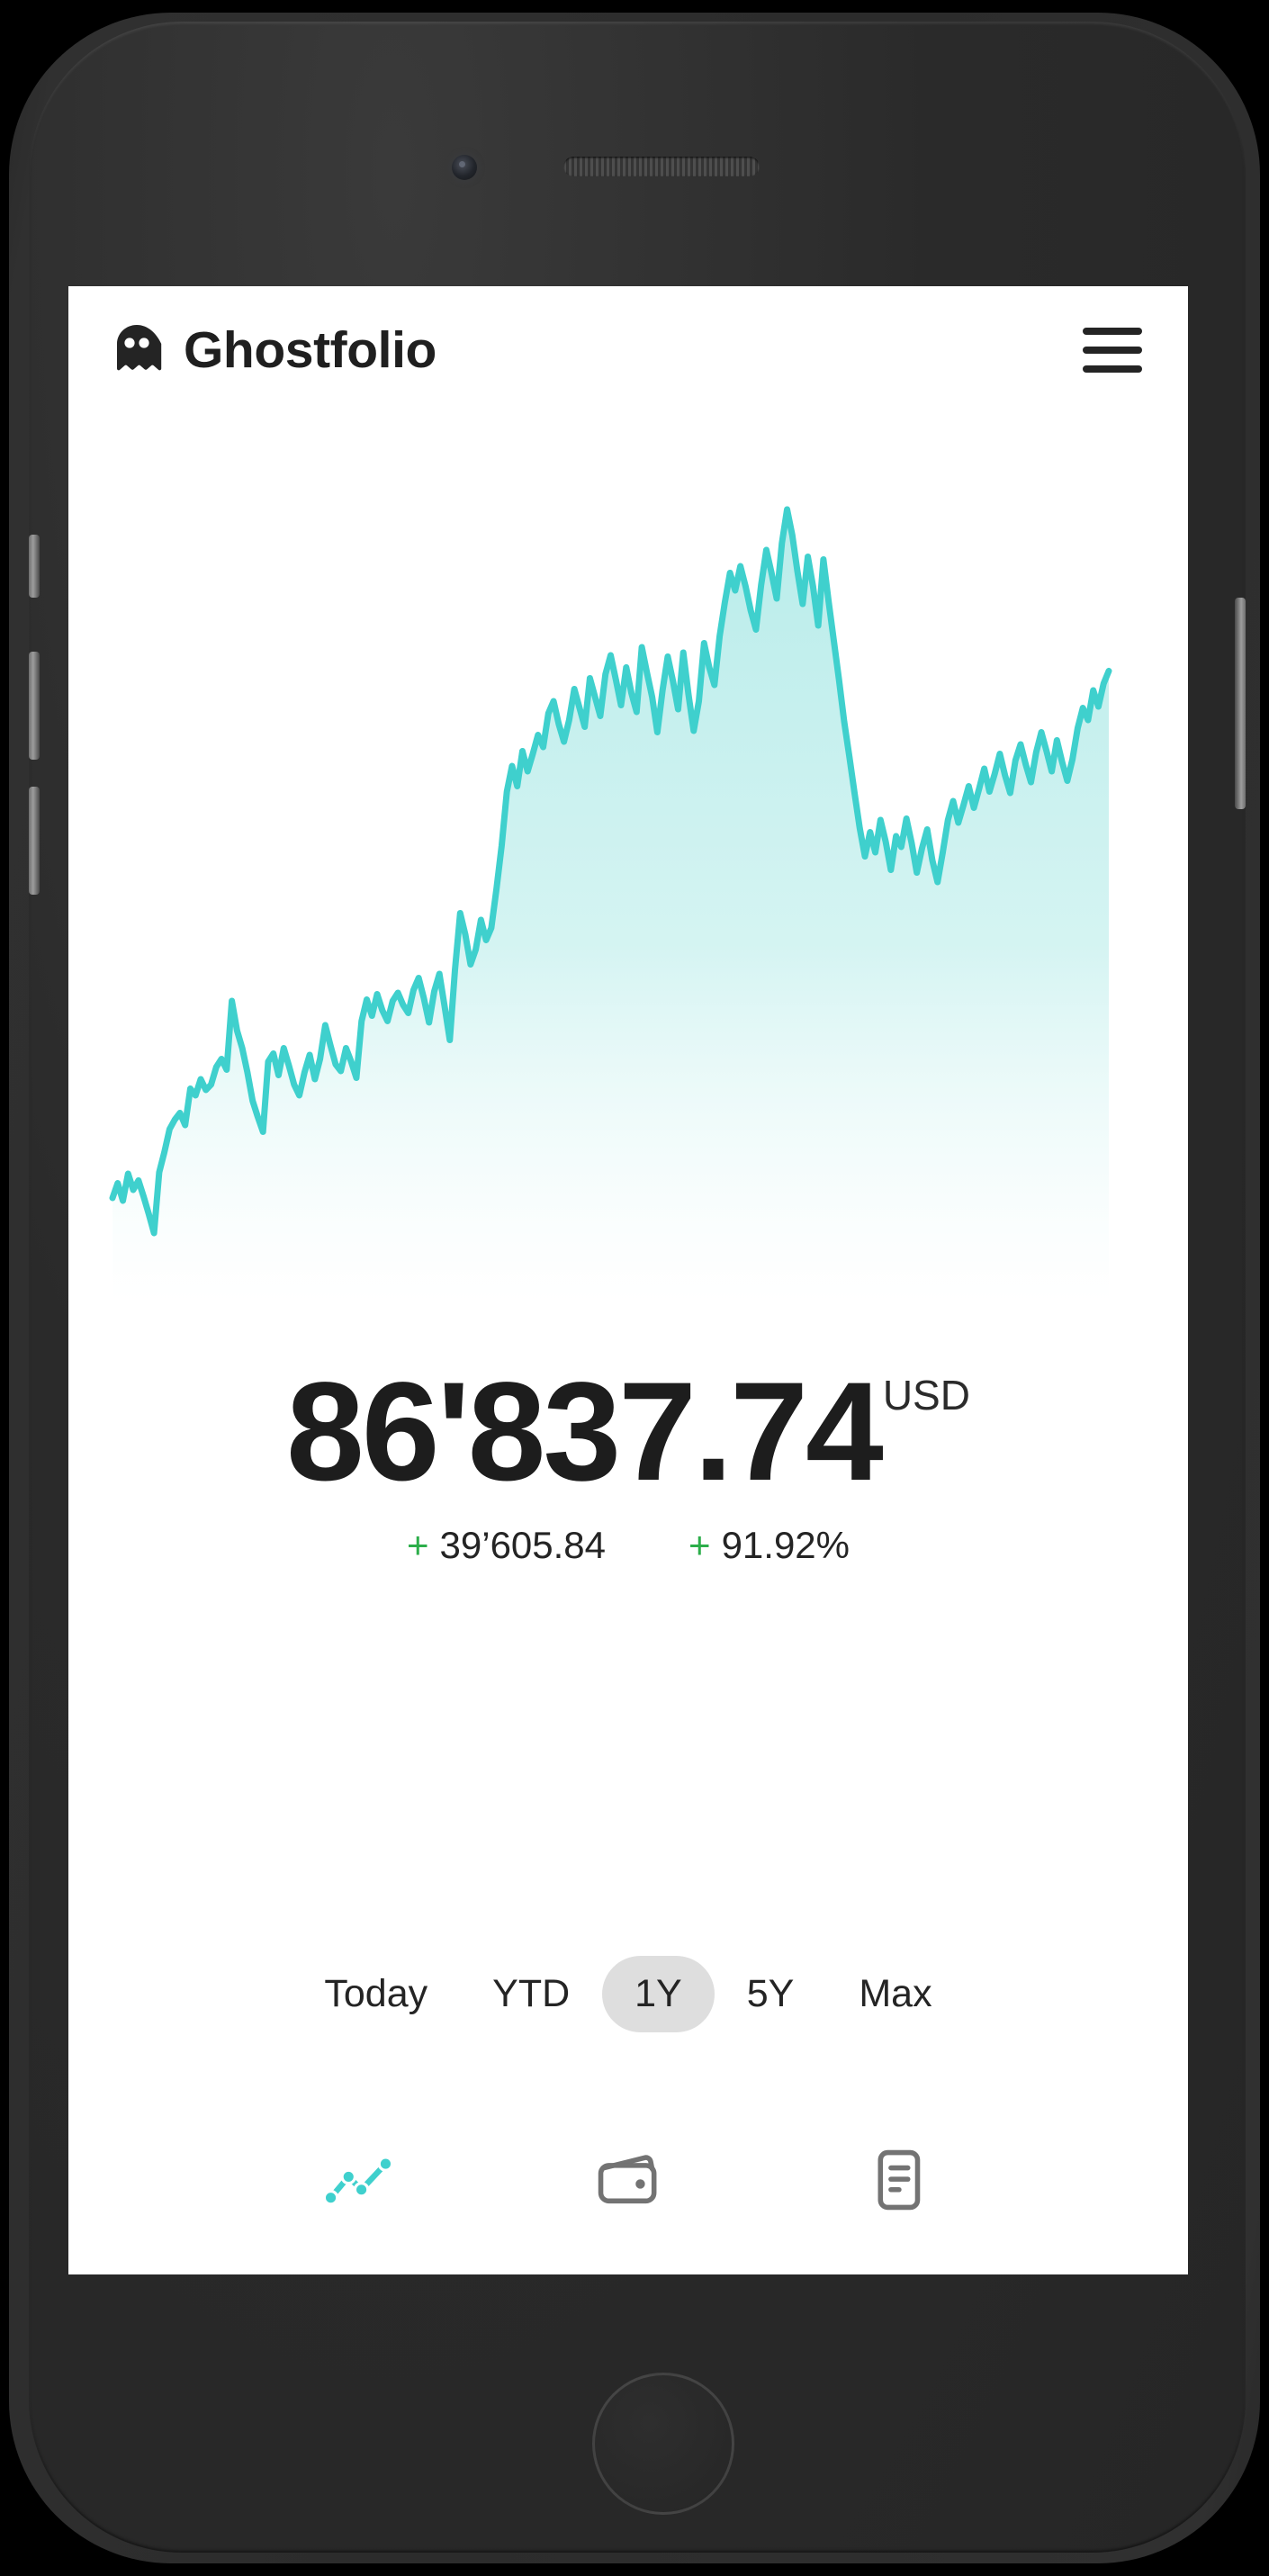  I want to click on range-tab-max: Max, so click(895, 1993).